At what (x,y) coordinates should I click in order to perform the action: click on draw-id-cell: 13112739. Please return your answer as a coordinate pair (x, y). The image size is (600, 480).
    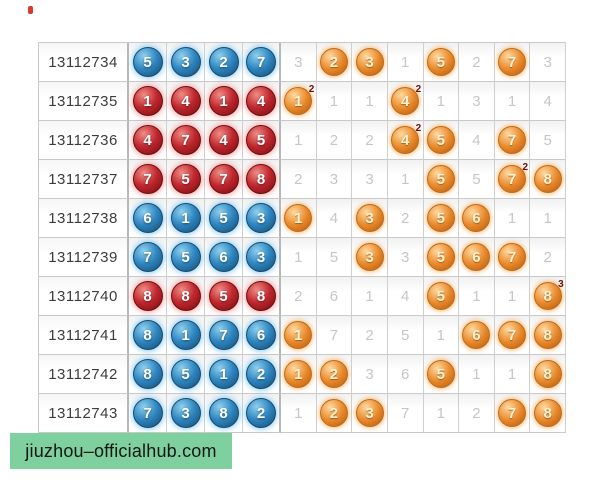
    Looking at the image, I should click on (84, 257).